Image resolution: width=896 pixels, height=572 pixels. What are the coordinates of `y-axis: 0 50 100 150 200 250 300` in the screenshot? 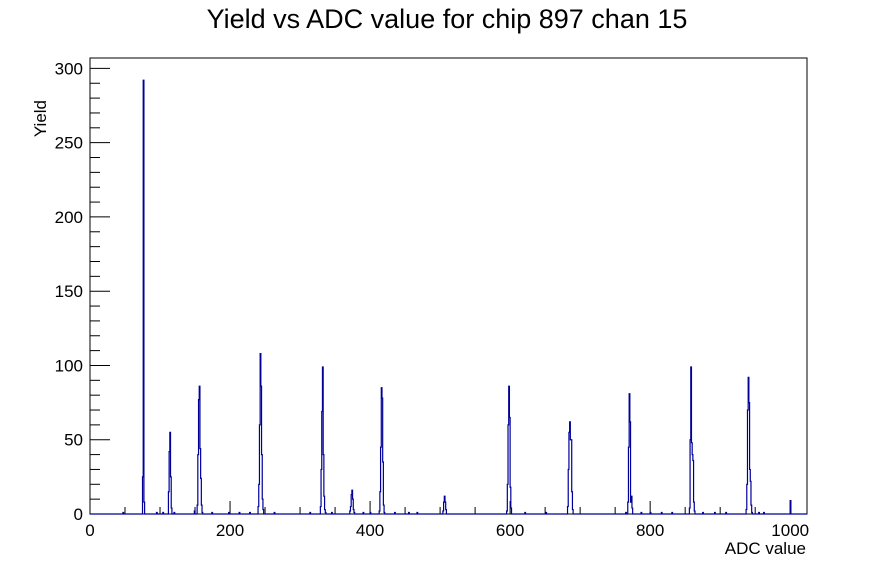 It's located at (82, 291).